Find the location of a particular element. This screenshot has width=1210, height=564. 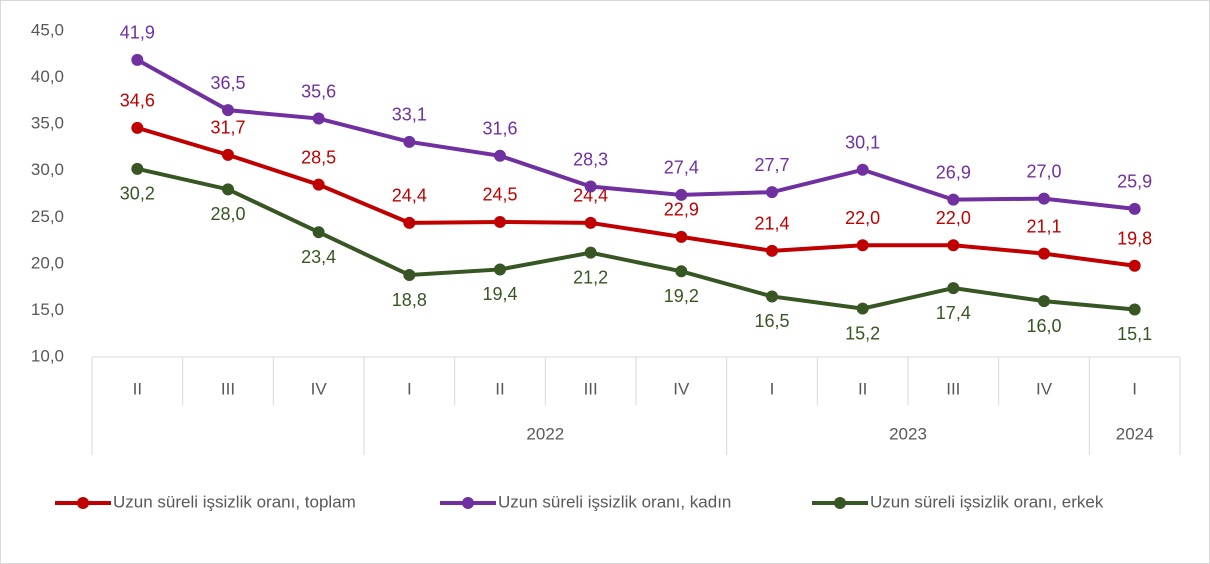

data-label: 36,5 is located at coordinates (227, 83).